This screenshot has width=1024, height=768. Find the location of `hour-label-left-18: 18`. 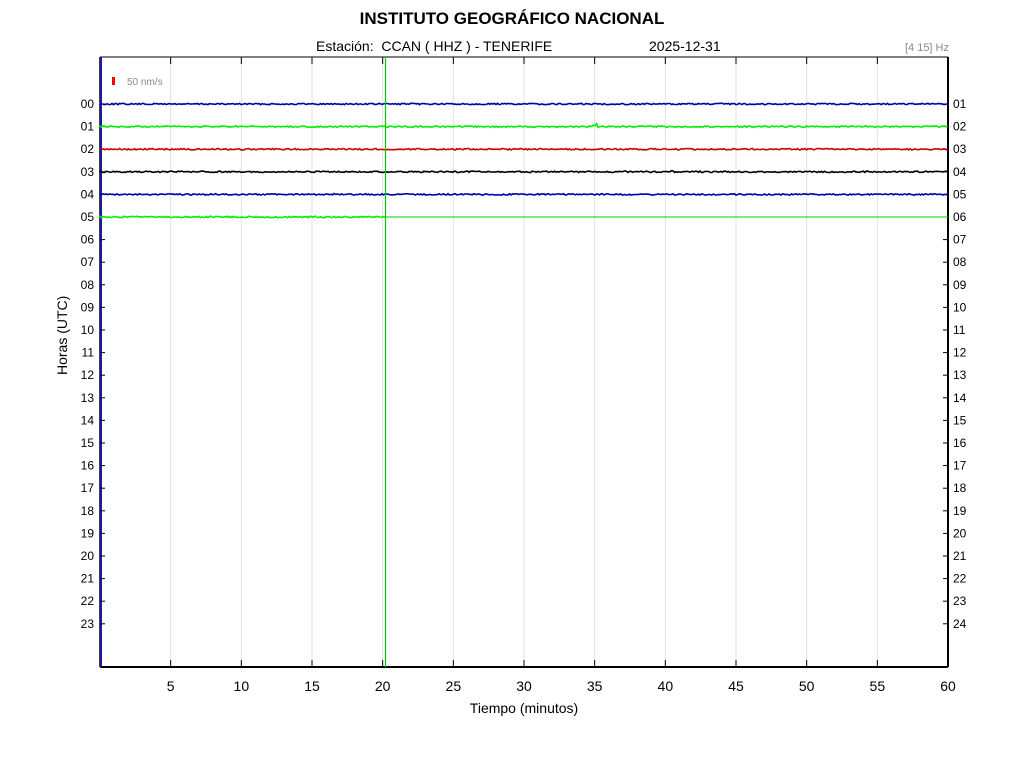

hour-label-left-18: 18 is located at coordinates (88, 511).